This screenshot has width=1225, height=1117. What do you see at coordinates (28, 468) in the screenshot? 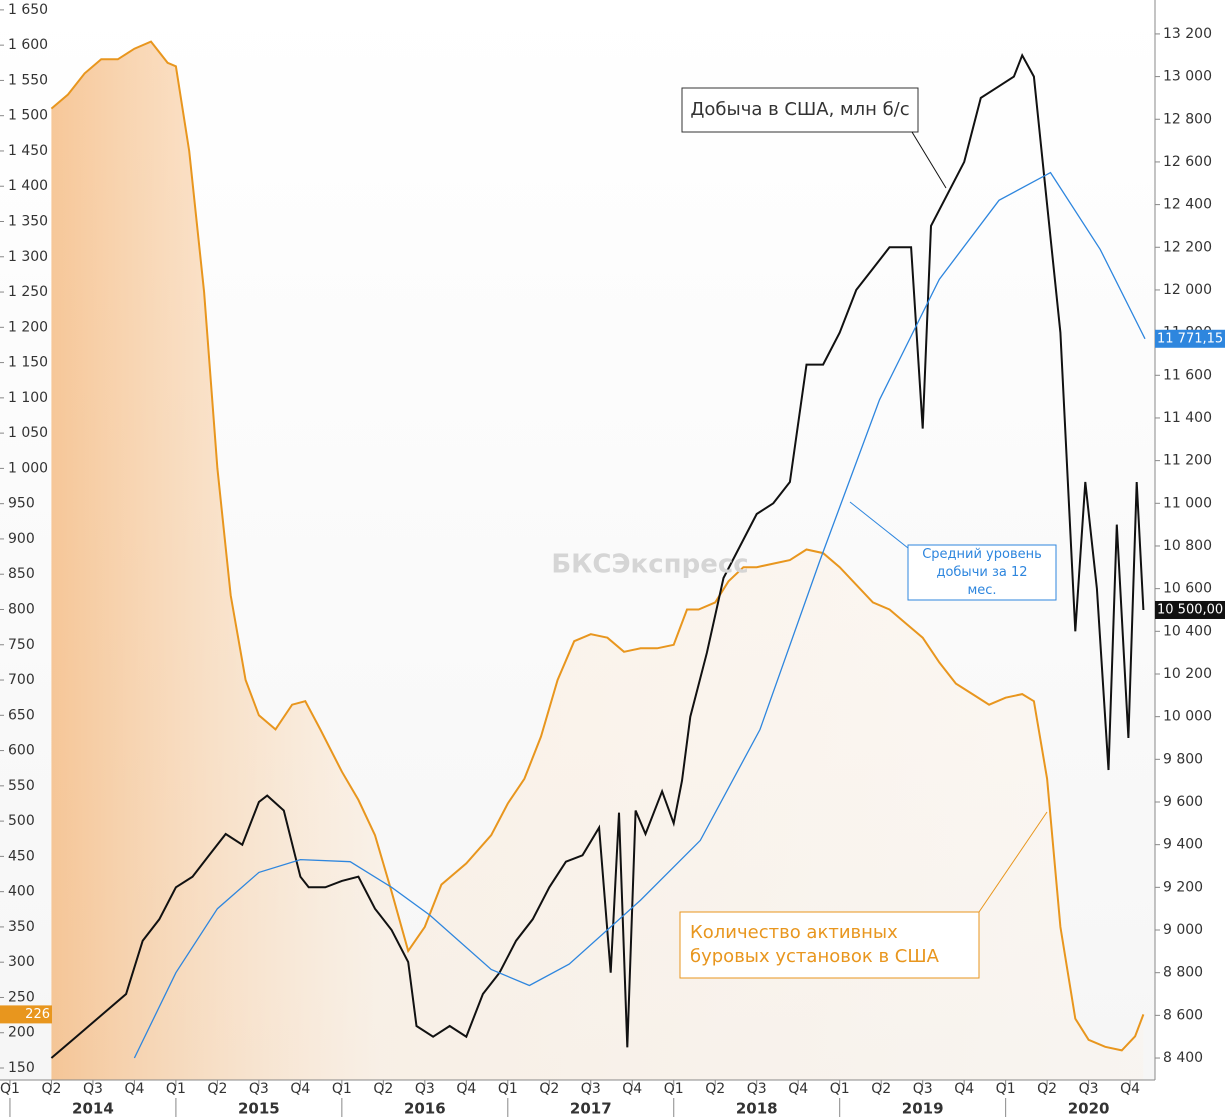
I see `y-tick-label: 1 000` at bounding box center [28, 468].